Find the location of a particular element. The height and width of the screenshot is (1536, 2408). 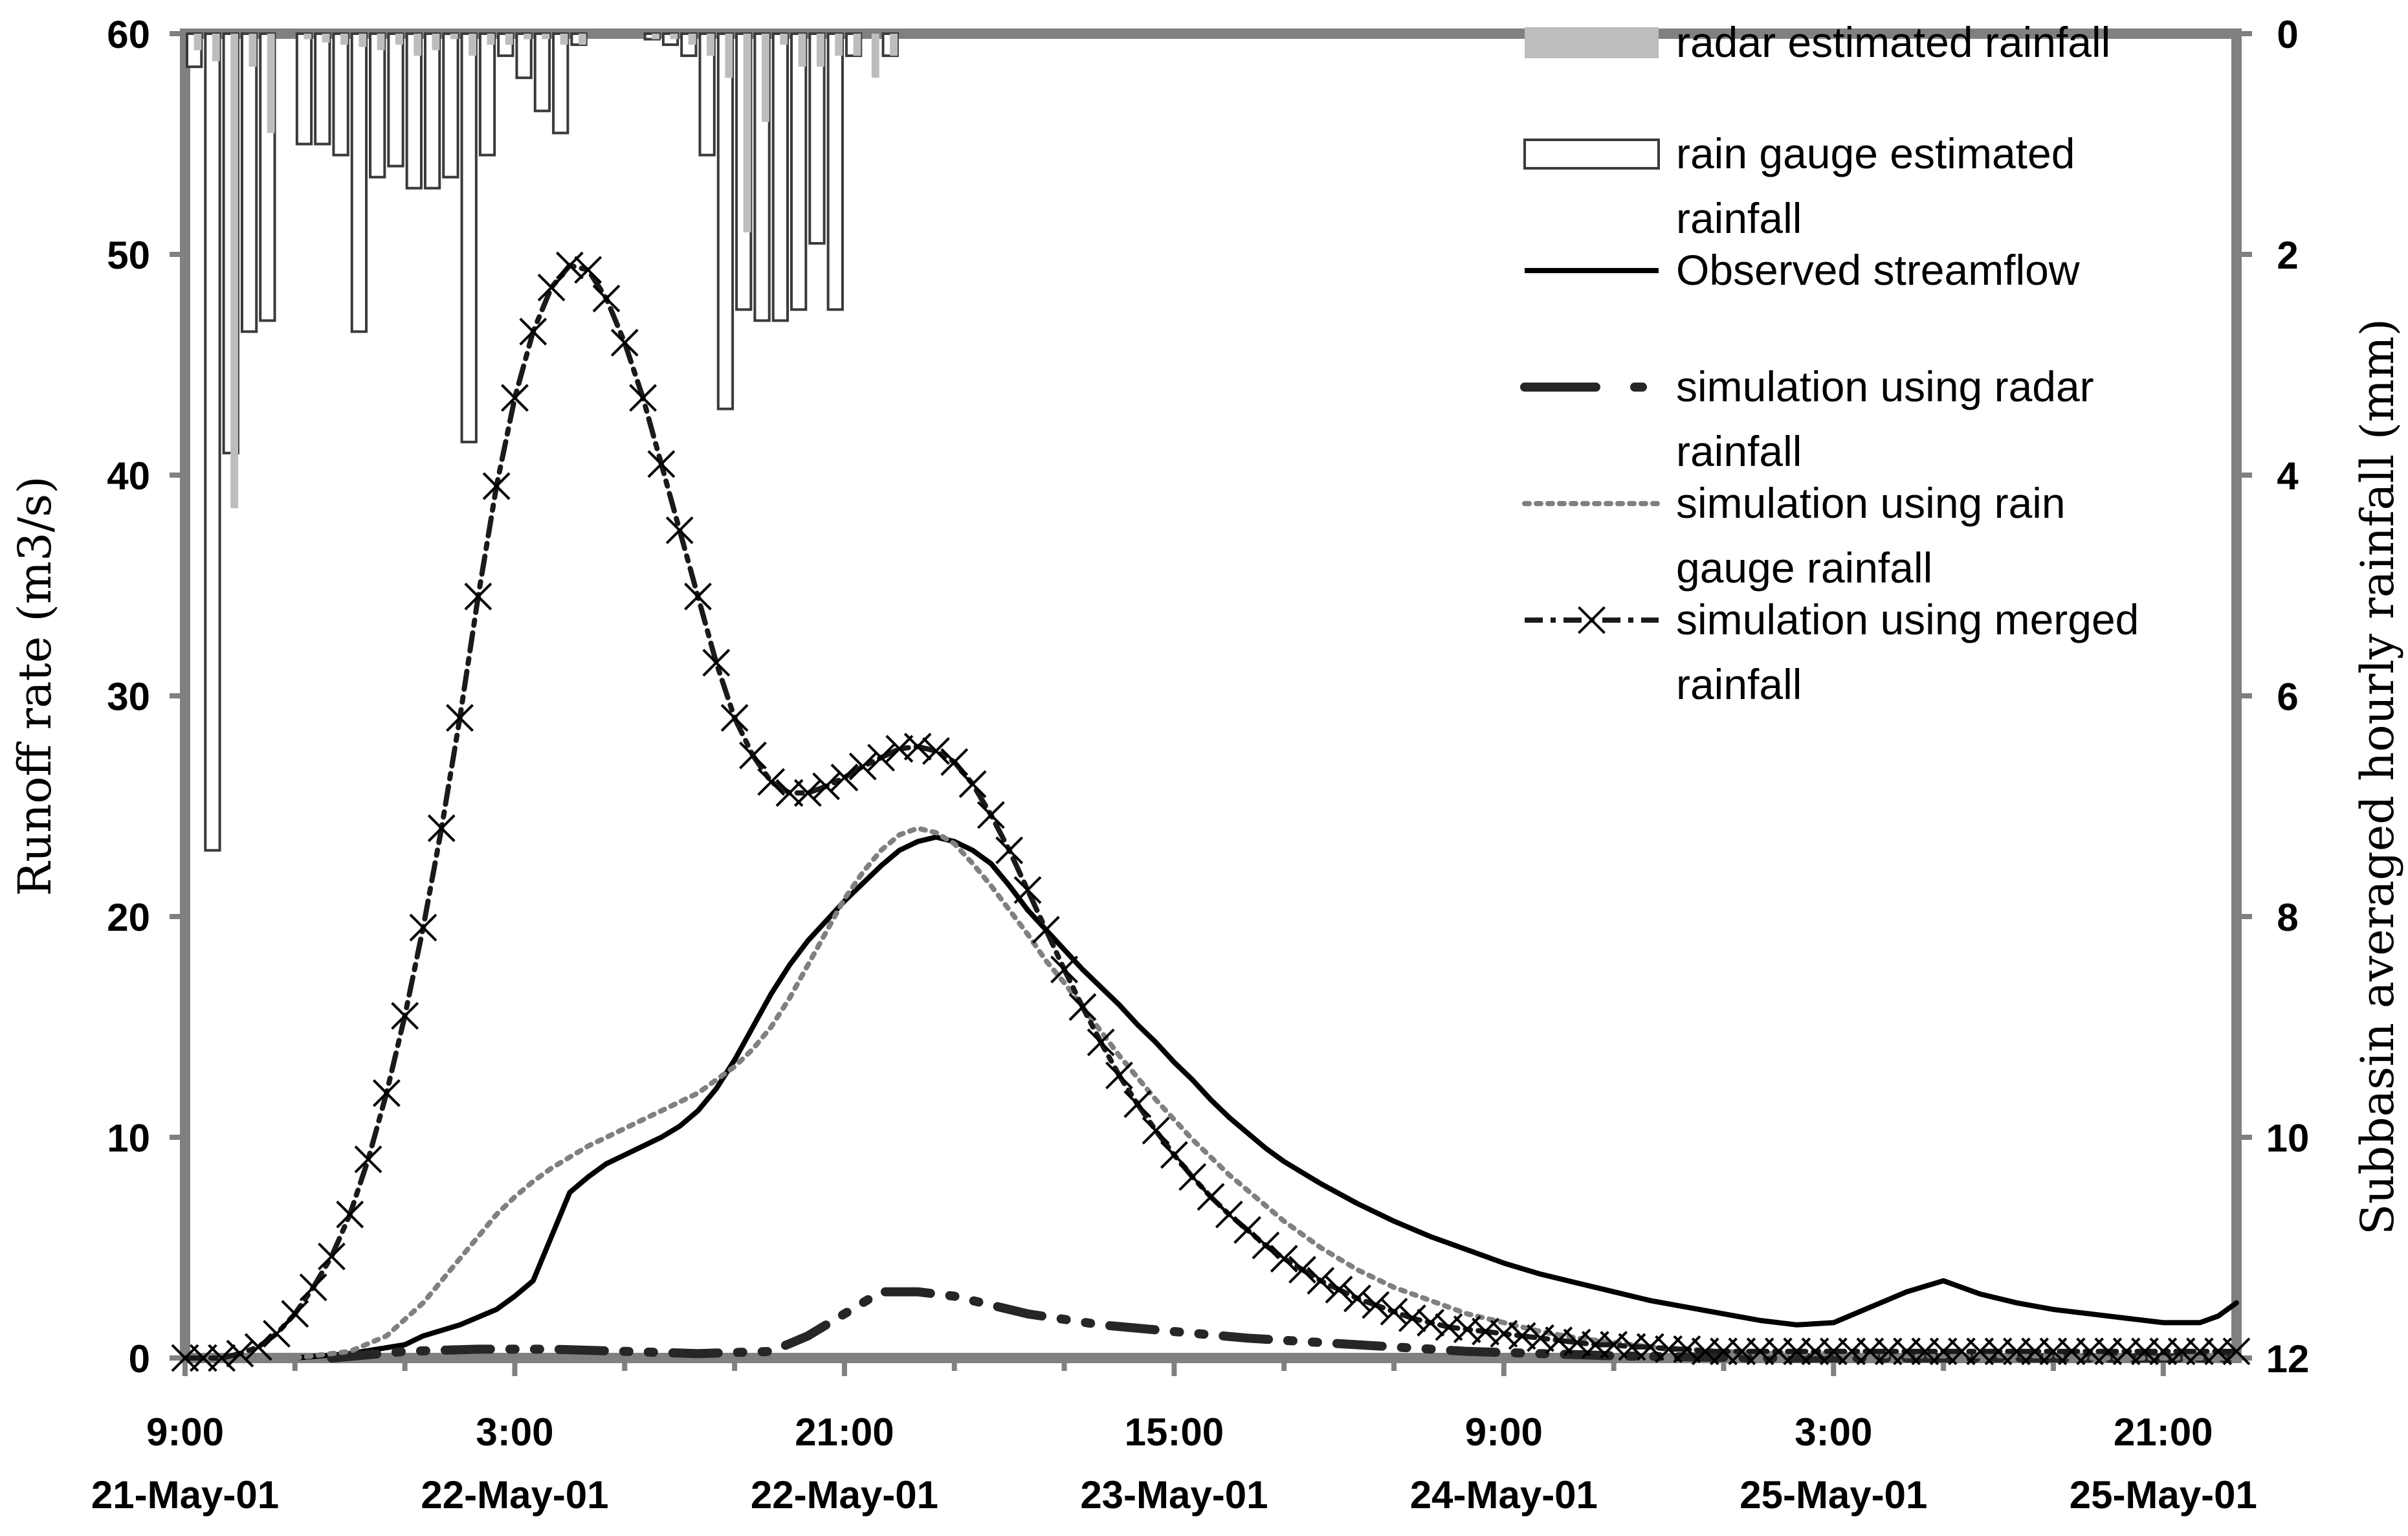

x-tick-time-label: 9:00 is located at coordinates (185, 1432).